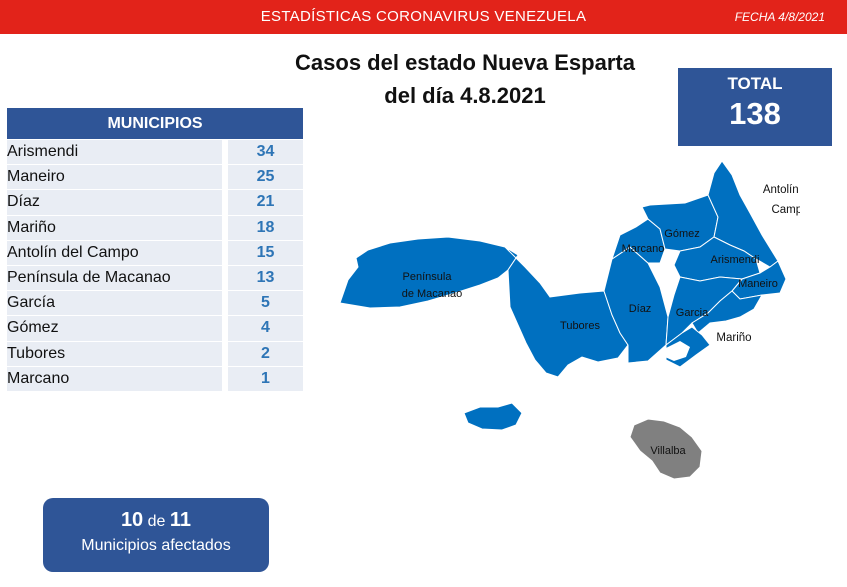 This screenshot has height=587, width=847. What do you see at coordinates (758, 284) in the screenshot?
I see `label-maneiro: Maneiro` at bounding box center [758, 284].